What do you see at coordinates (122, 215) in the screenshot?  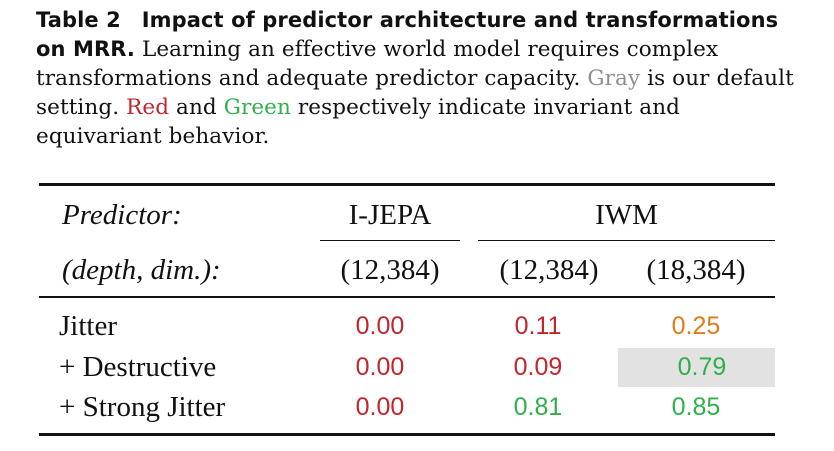 I see `header-predictor-label: Predictor:` at bounding box center [122, 215].